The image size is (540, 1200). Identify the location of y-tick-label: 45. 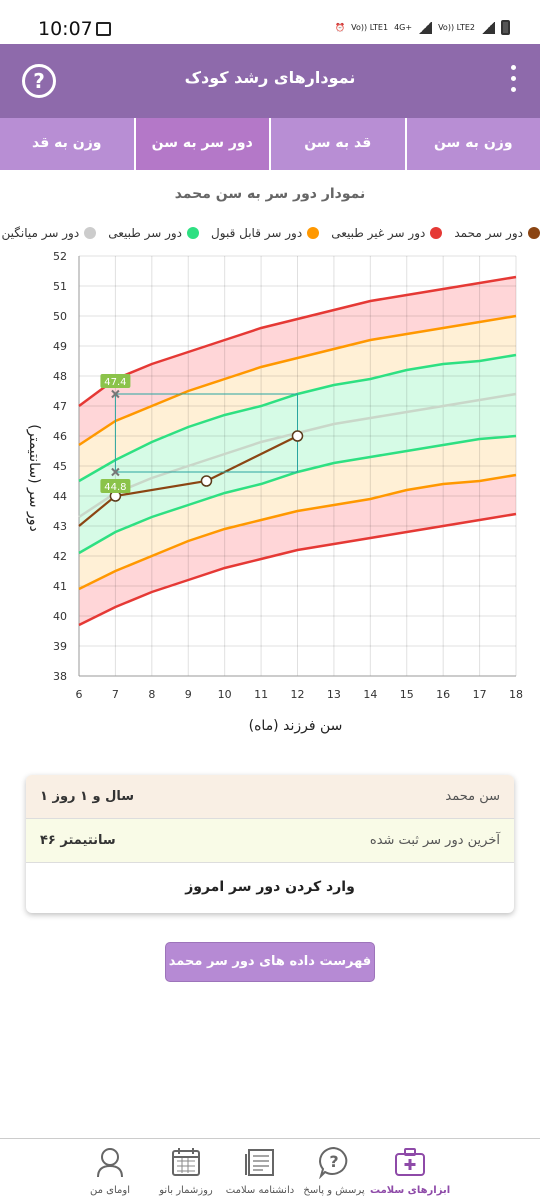
(60, 466).